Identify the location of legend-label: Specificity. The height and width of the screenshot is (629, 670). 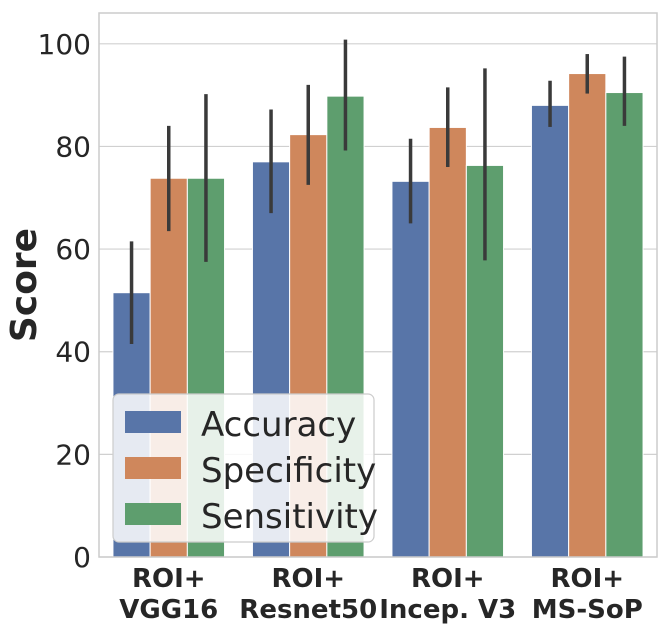
(288, 471).